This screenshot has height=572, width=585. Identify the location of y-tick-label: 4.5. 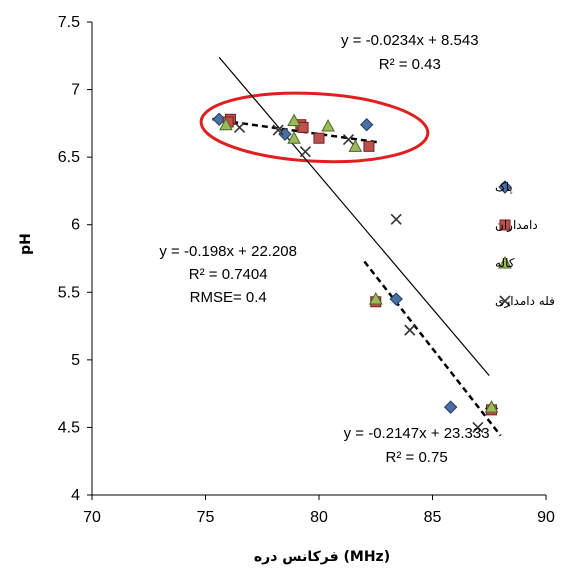
(69, 427).